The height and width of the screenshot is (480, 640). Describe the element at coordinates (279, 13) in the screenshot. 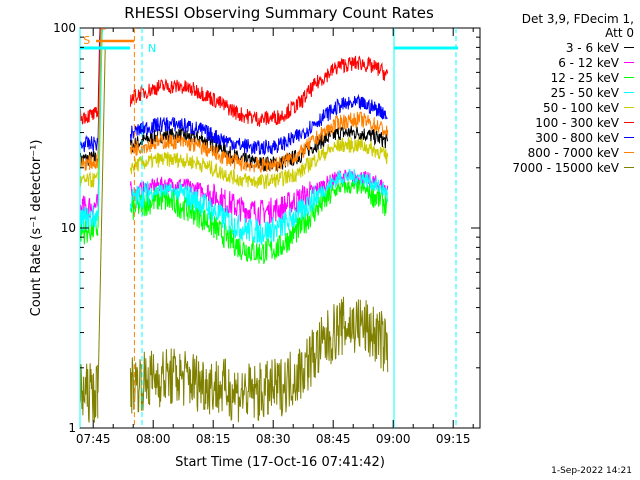

I see `chart-title: RHESSI Observing Summary Count Rates` at that location.